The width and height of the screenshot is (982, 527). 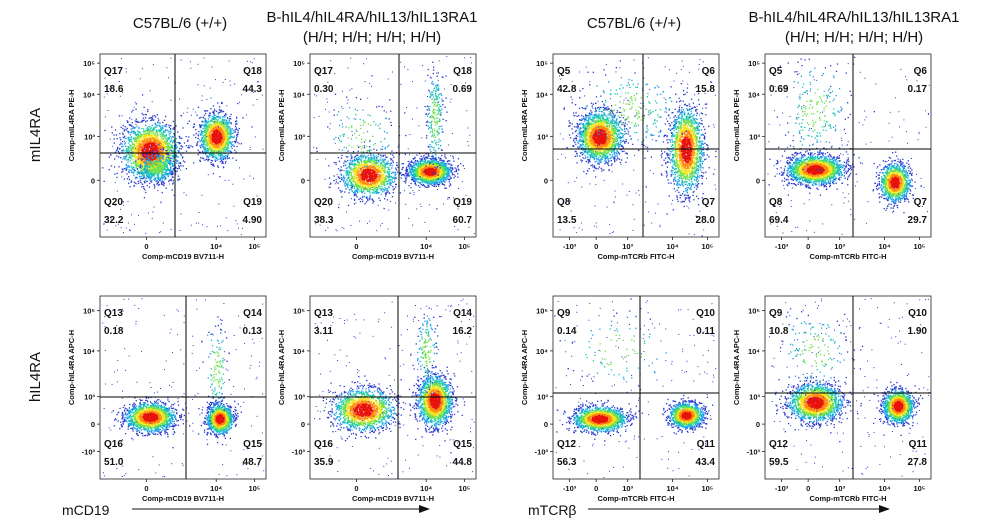 What do you see at coordinates (113, 71) in the screenshot?
I see `quadrant-name: Q17` at bounding box center [113, 71].